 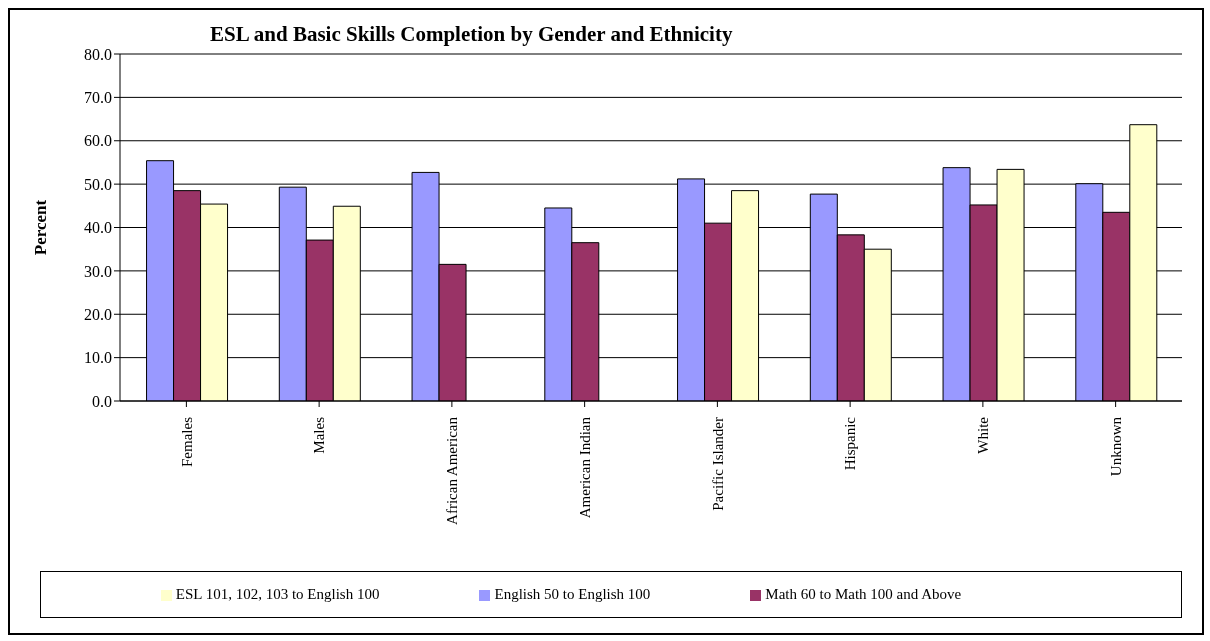 What do you see at coordinates (98, 54) in the screenshot?
I see `y-tick-label: 80.0` at bounding box center [98, 54].